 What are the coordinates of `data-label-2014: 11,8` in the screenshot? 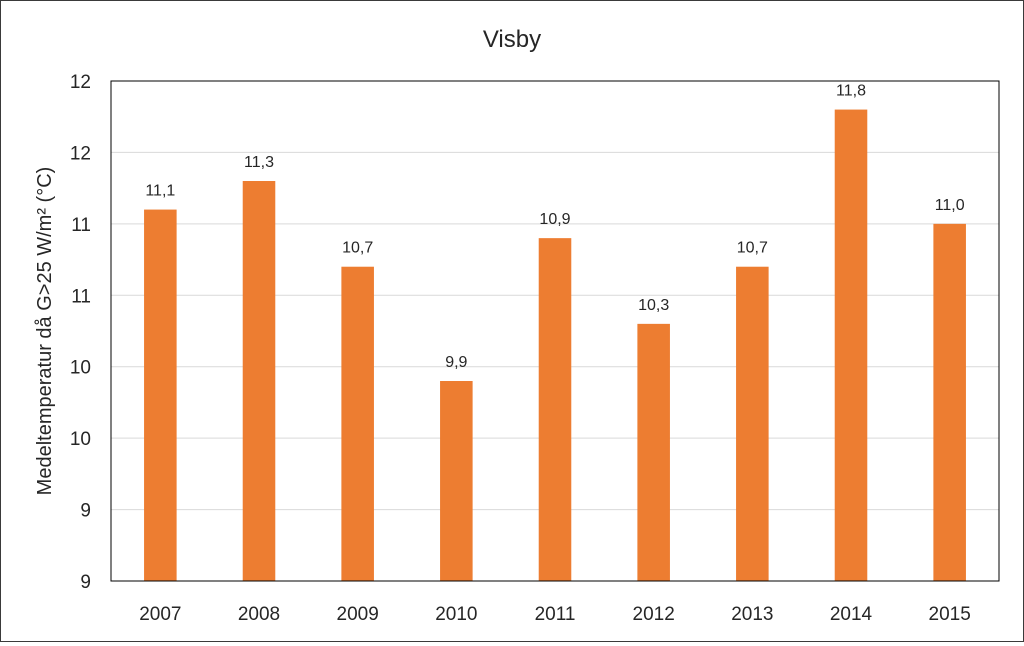 It's located at (851, 91).